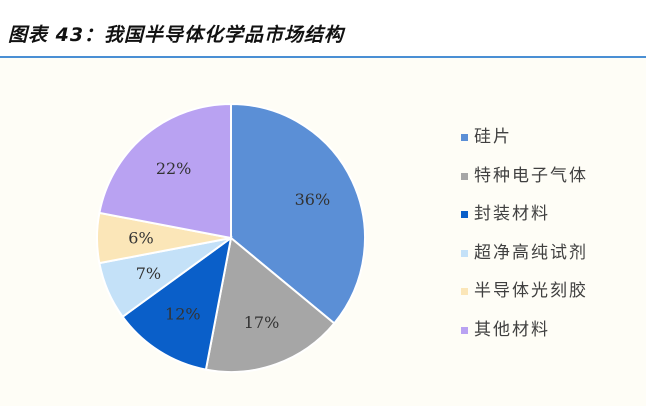 This screenshot has width=646, height=406. Describe the element at coordinates (512, 329) in the screenshot. I see `legend-label-5: 其他材料` at that location.